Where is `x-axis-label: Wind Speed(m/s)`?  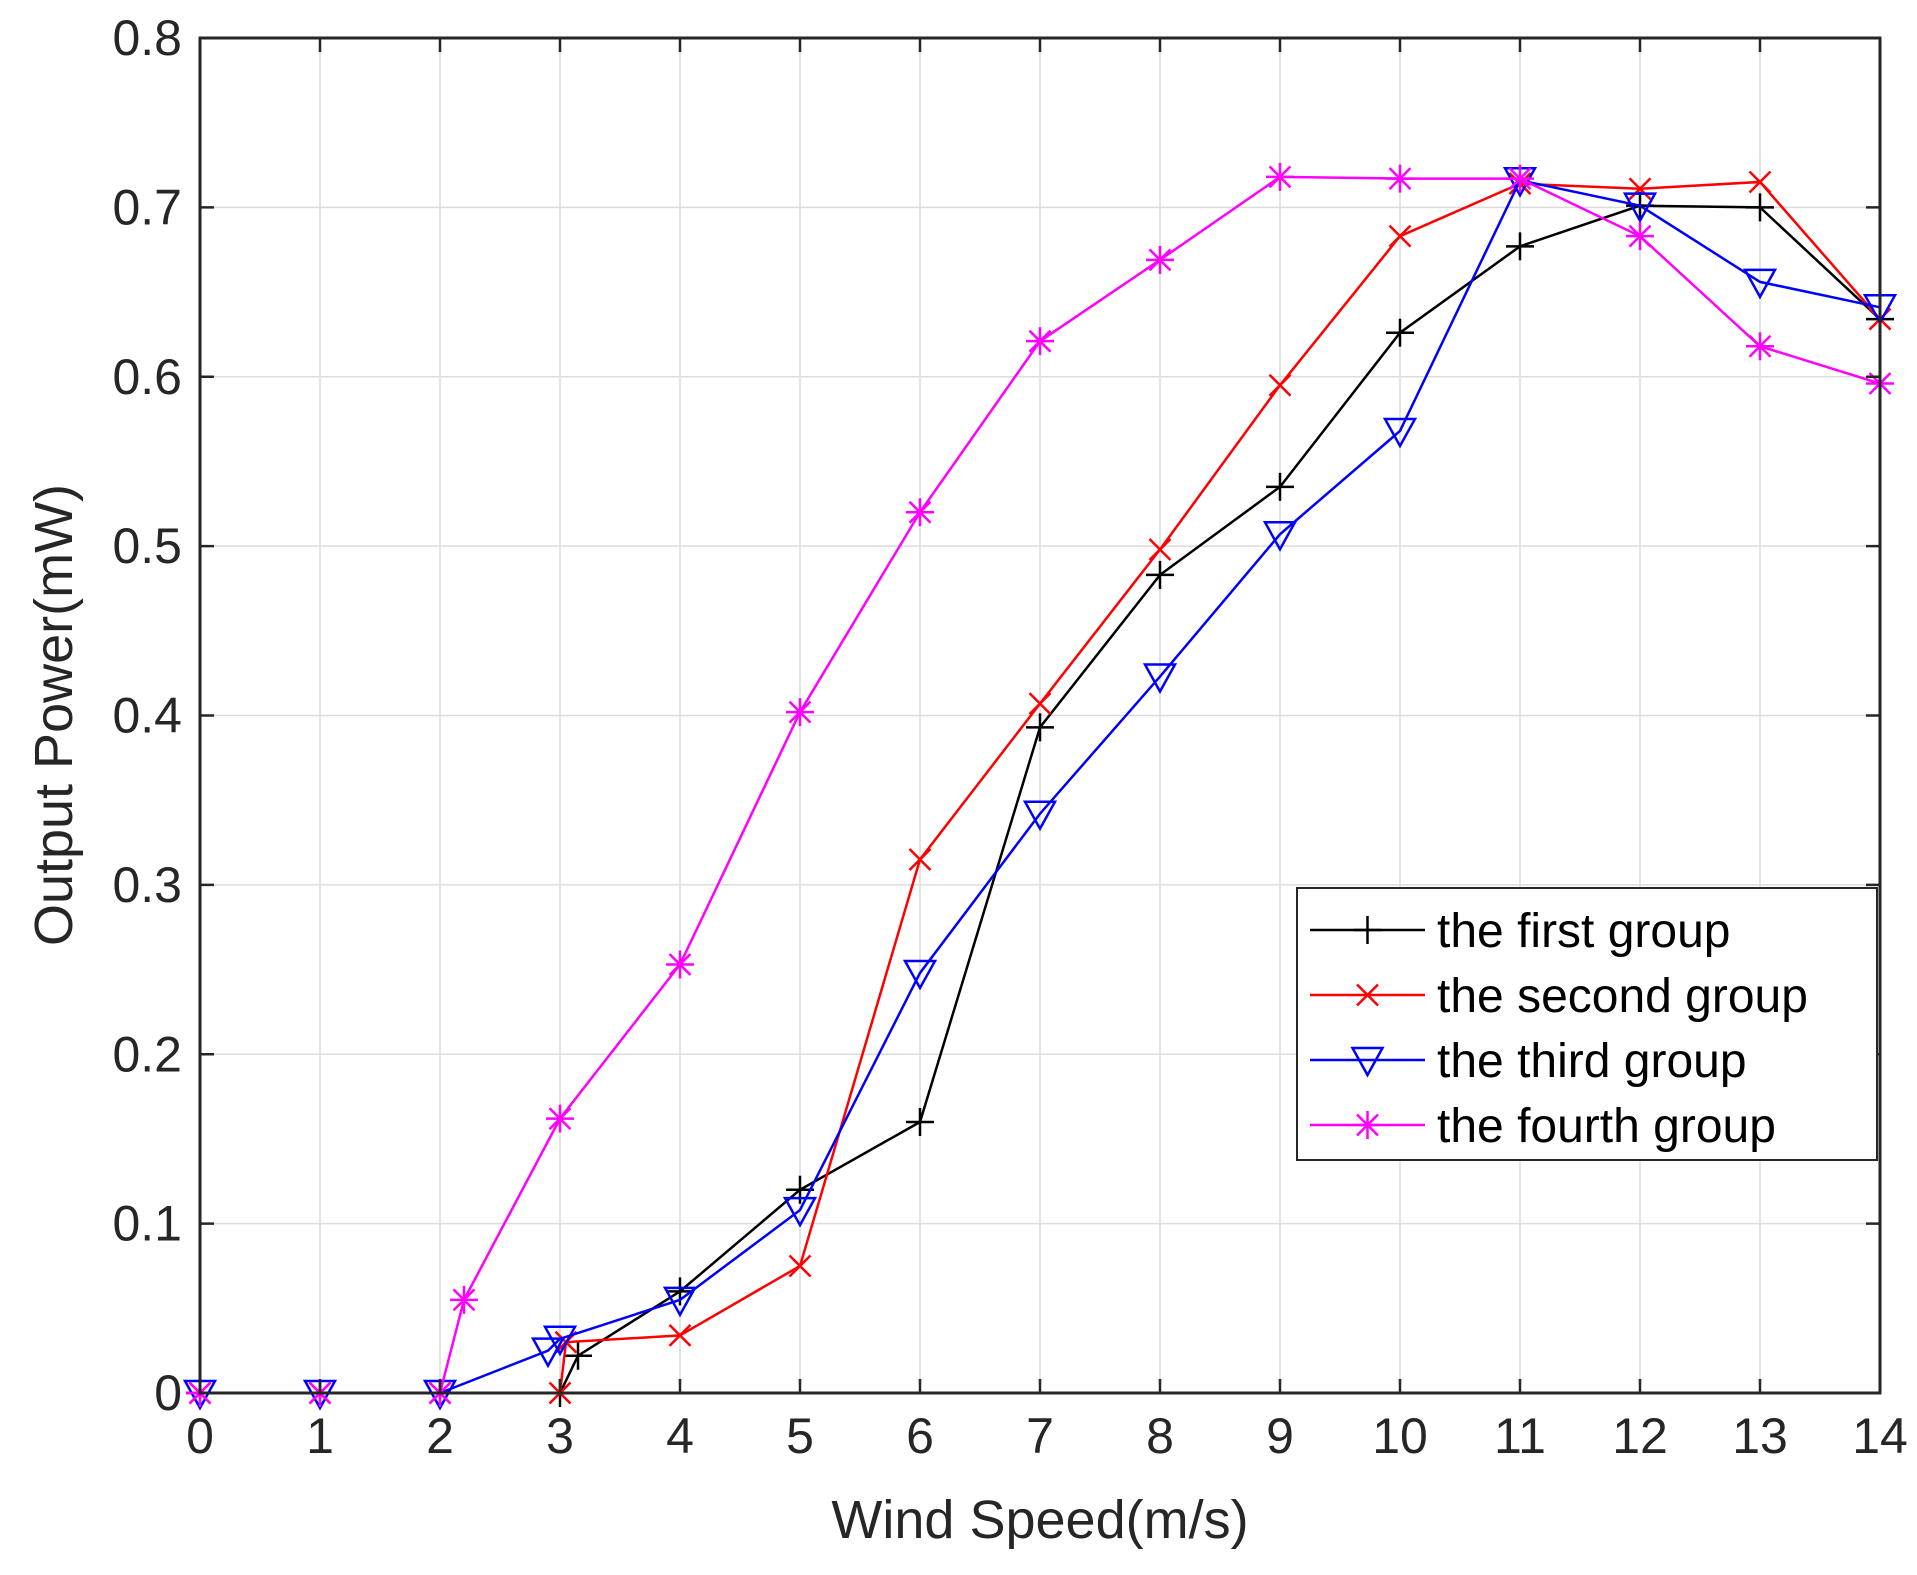
x-axis-label: Wind Speed(m/s) is located at coordinates (1039, 1520).